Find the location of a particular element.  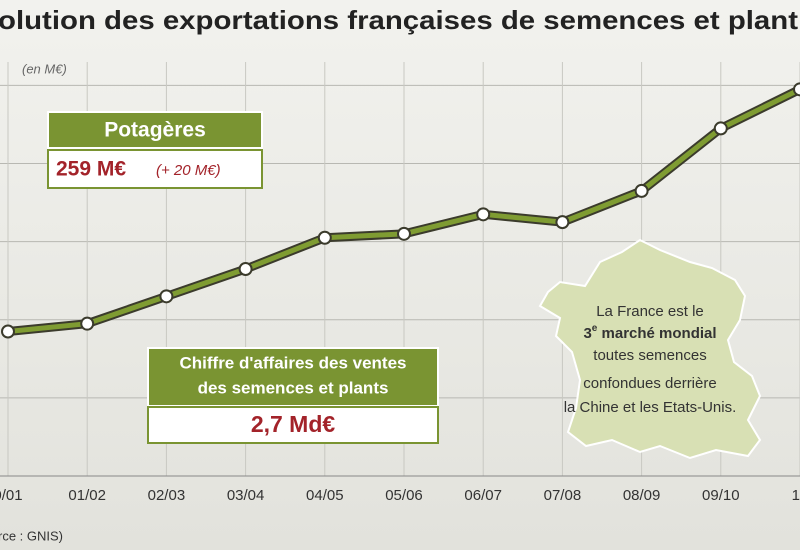

x-tick-label: 05/06 is located at coordinates (404, 495).